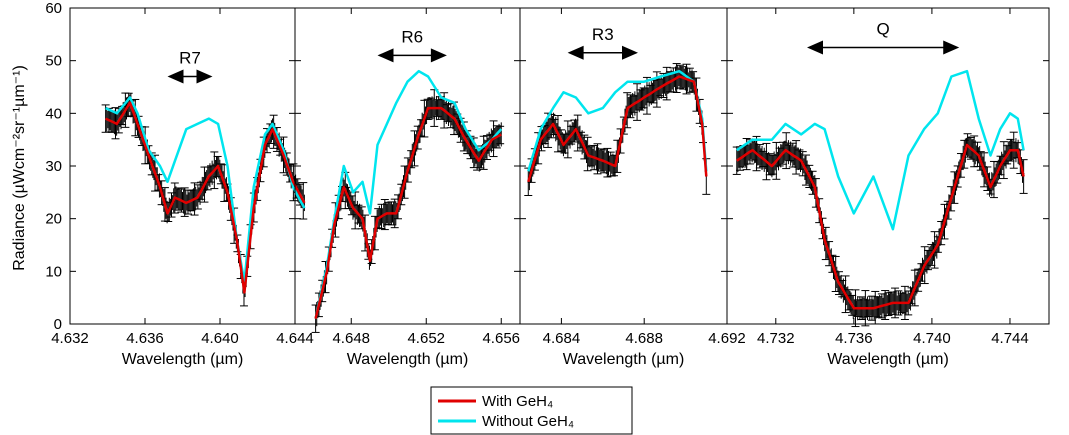  I want to click on x-tick-label: 4.688, so click(644, 338).